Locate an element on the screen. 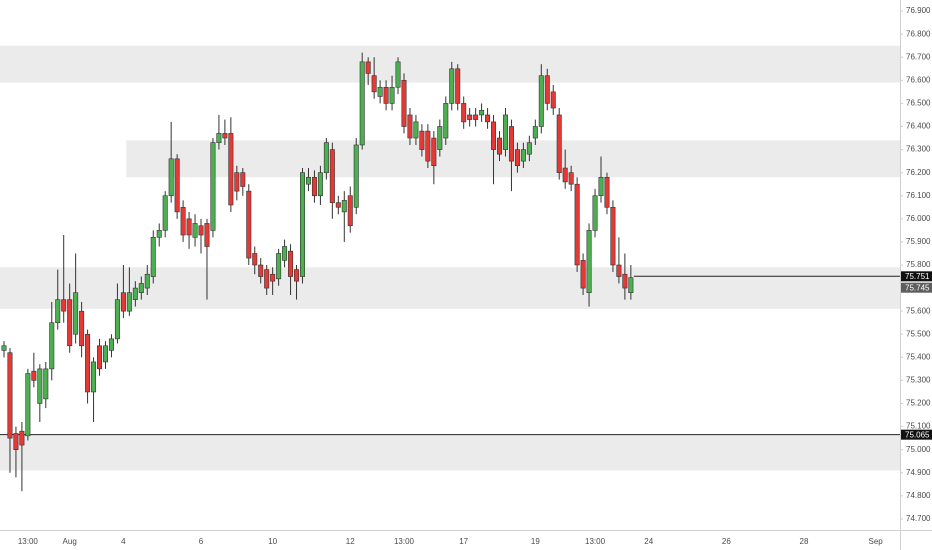 The height and width of the screenshot is (550, 932). y-tick-label: 76.900 is located at coordinates (918, 10).